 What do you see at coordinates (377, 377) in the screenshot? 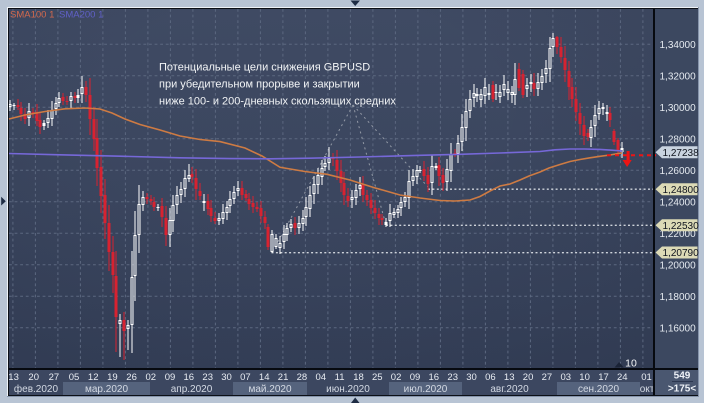
I see `svg-text: 25` at bounding box center [377, 377].